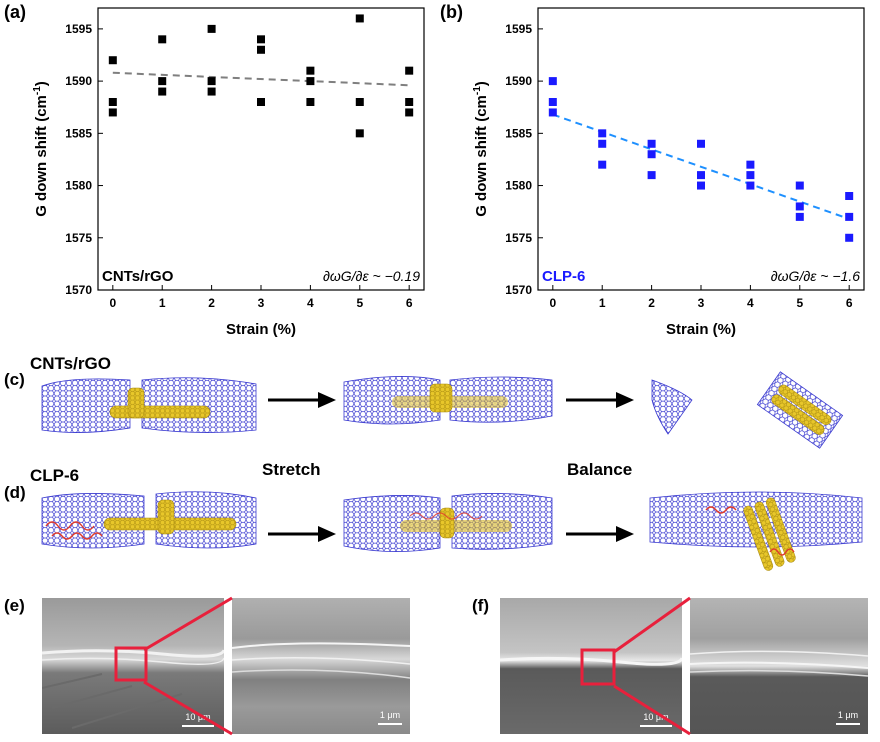  What do you see at coordinates (112, 303) in the screenshot?
I see `chart-a-xtick-label: 0` at bounding box center [112, 303].